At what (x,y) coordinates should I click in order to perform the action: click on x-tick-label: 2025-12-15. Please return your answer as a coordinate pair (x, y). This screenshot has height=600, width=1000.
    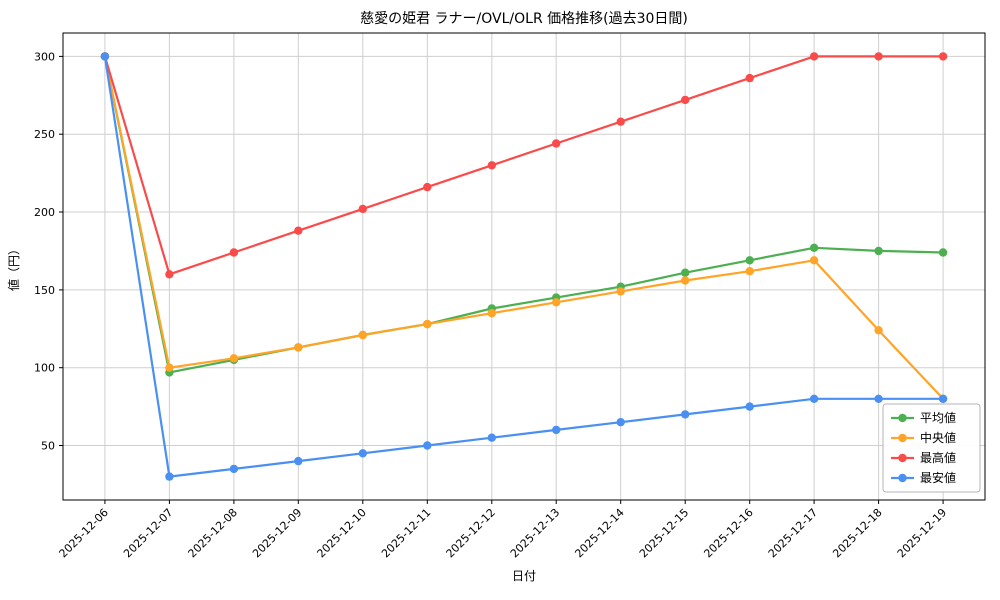
    Looking at the image, I should click on (664, 533).